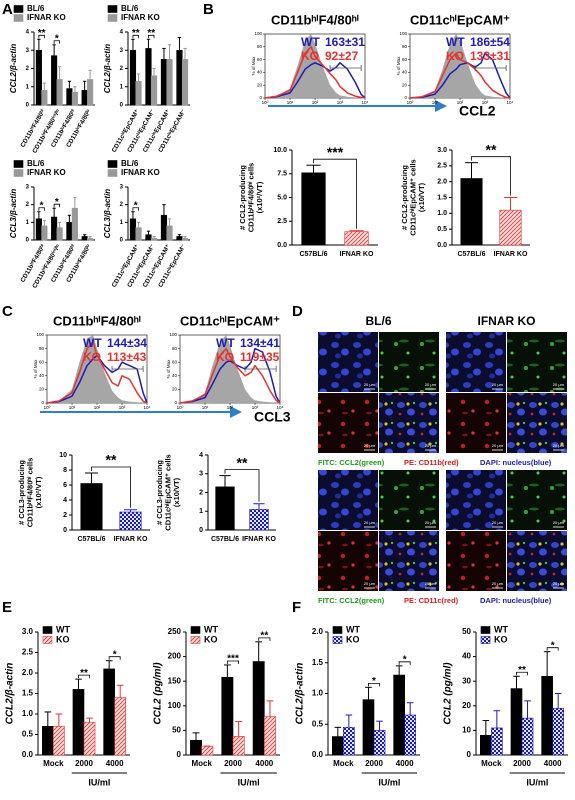 The image size is (575, 800). I want to click on panel-label: D, so click(297, 311).